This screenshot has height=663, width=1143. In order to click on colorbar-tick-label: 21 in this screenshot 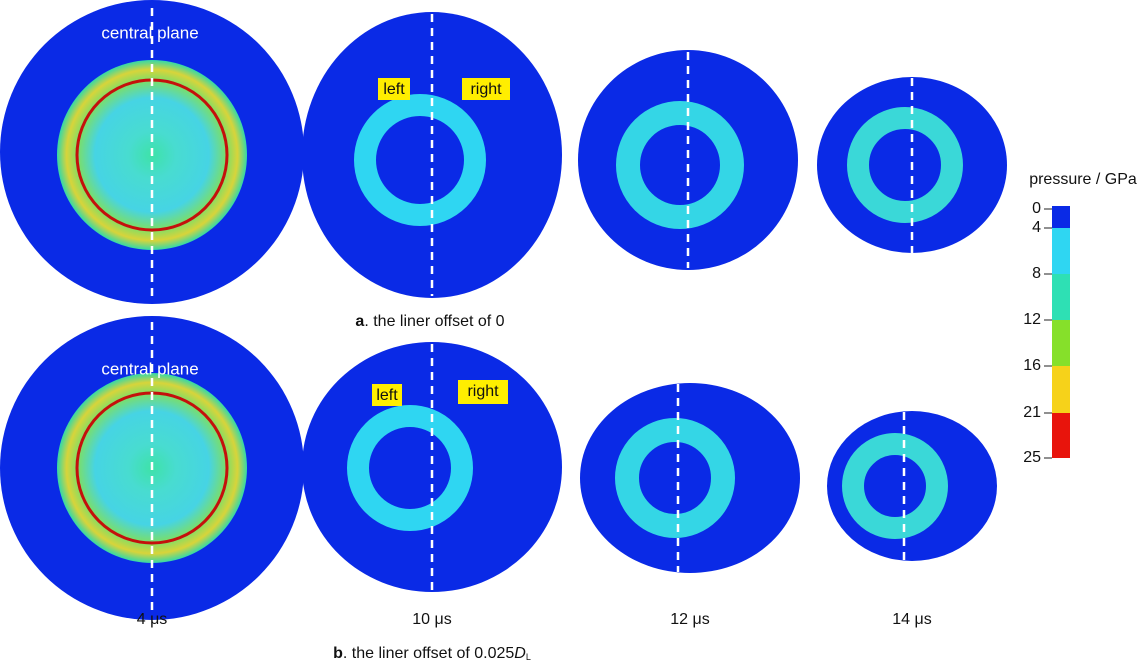, I will do `click(1032, 412)`.